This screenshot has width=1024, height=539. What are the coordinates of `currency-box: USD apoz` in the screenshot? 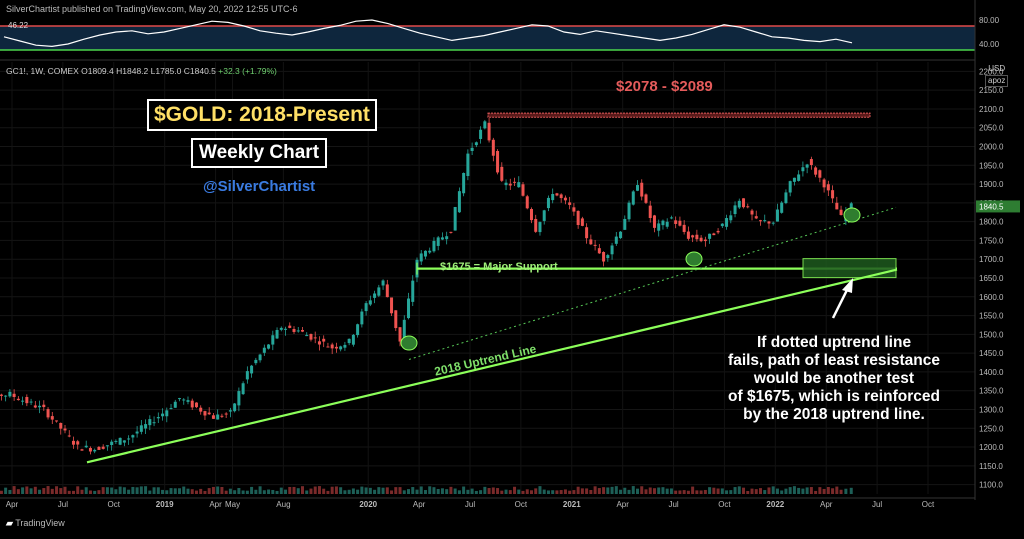 It's located at (997, 75).